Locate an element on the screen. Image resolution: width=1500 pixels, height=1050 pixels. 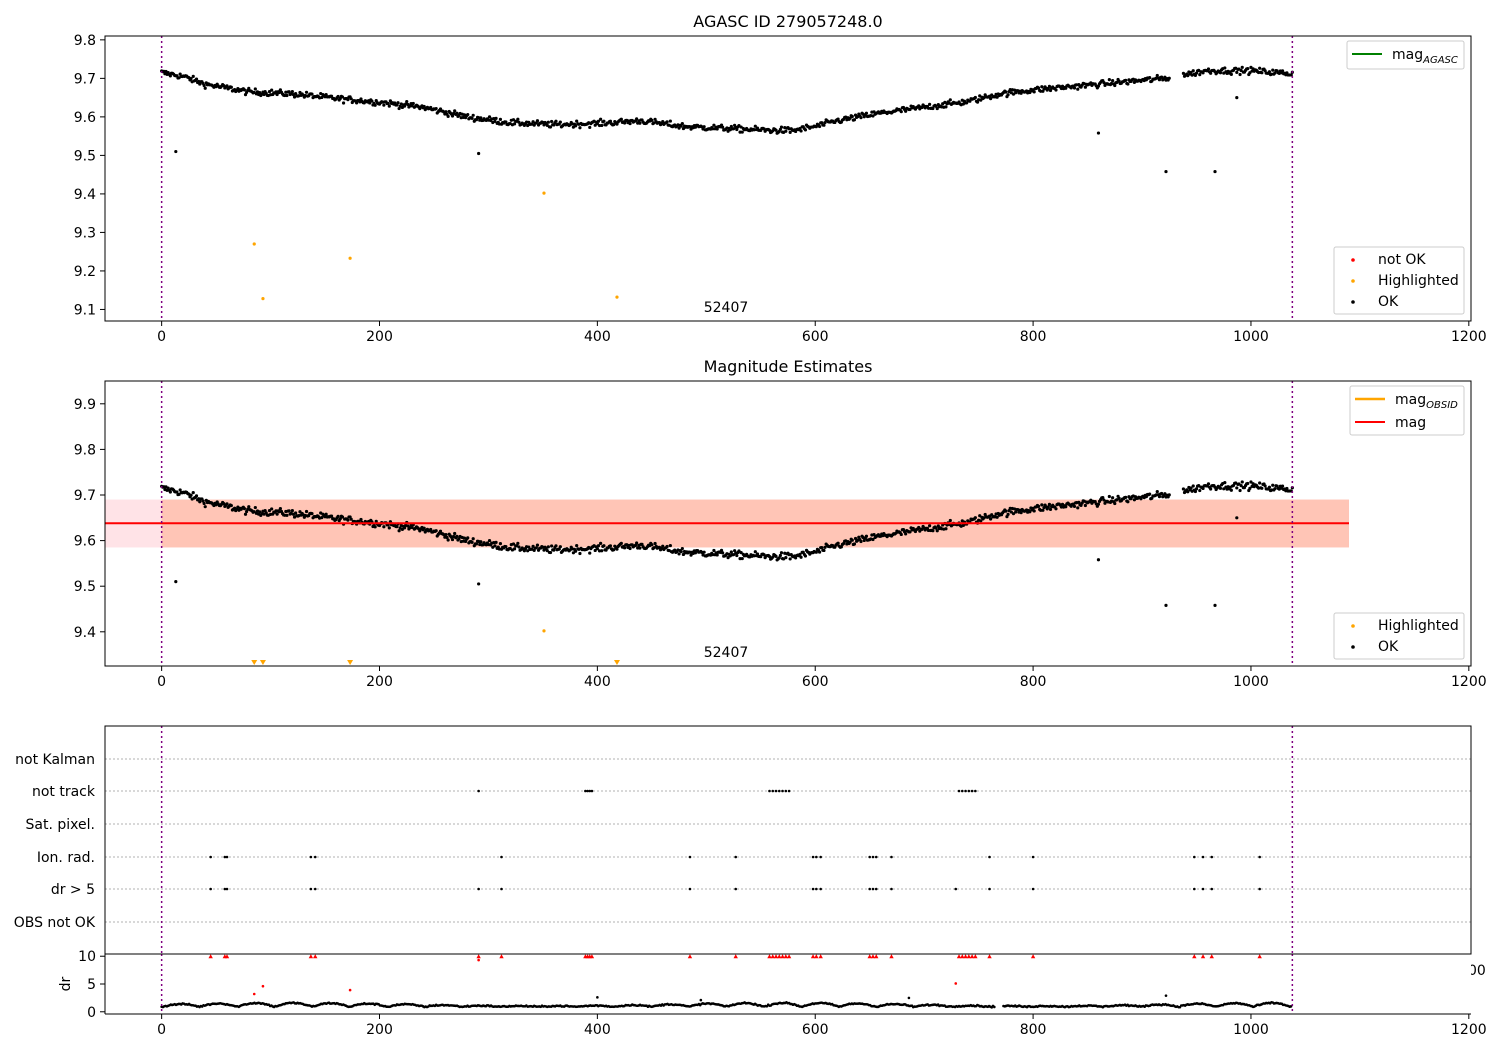
legend-estimates-lines: magOBSID mag is located at coordinates (1407, 410).